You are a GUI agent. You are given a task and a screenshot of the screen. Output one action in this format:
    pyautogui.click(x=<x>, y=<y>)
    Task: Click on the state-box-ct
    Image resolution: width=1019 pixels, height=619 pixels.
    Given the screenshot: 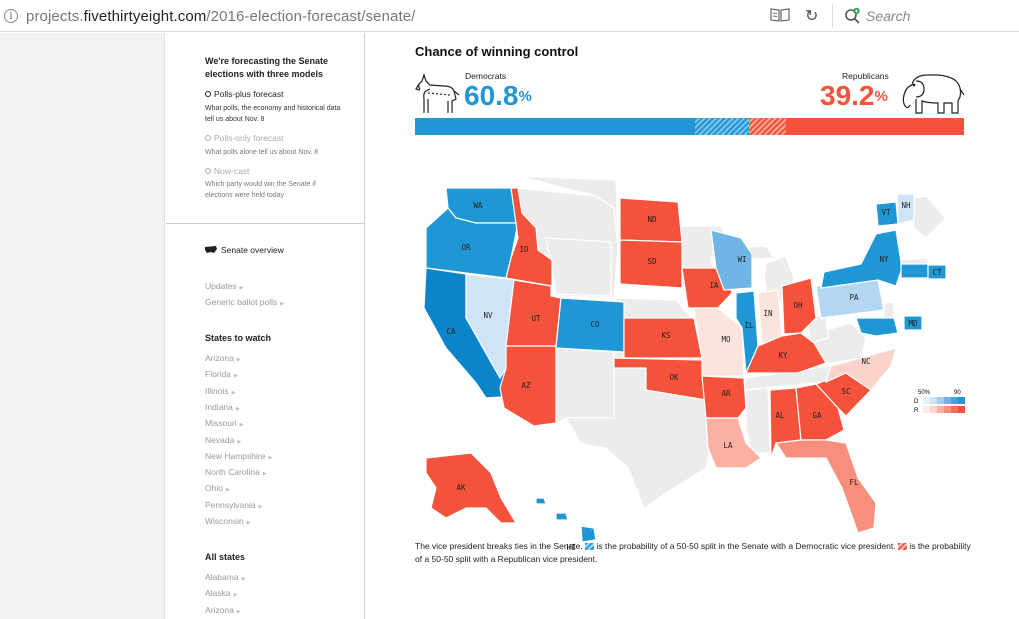 What is the action you would take?
    pyautogui.click(x=937, y=272)
    